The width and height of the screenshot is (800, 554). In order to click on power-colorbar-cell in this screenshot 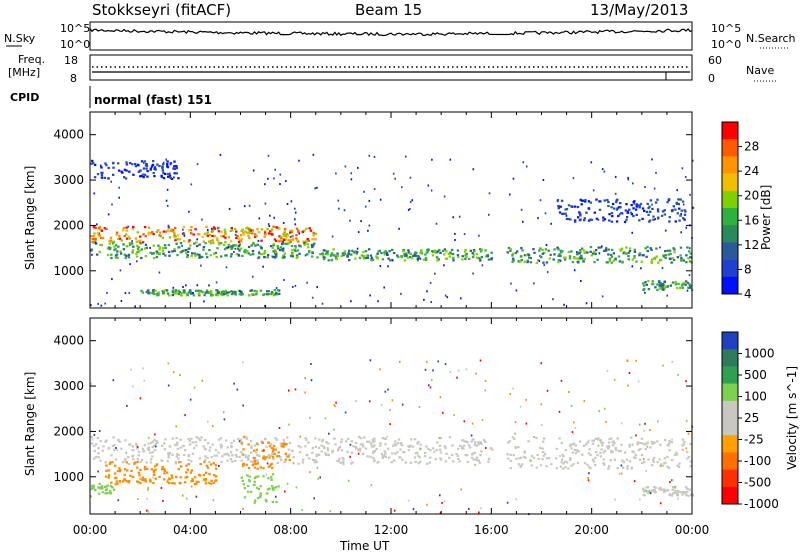, I will do `click(730, 268)`.